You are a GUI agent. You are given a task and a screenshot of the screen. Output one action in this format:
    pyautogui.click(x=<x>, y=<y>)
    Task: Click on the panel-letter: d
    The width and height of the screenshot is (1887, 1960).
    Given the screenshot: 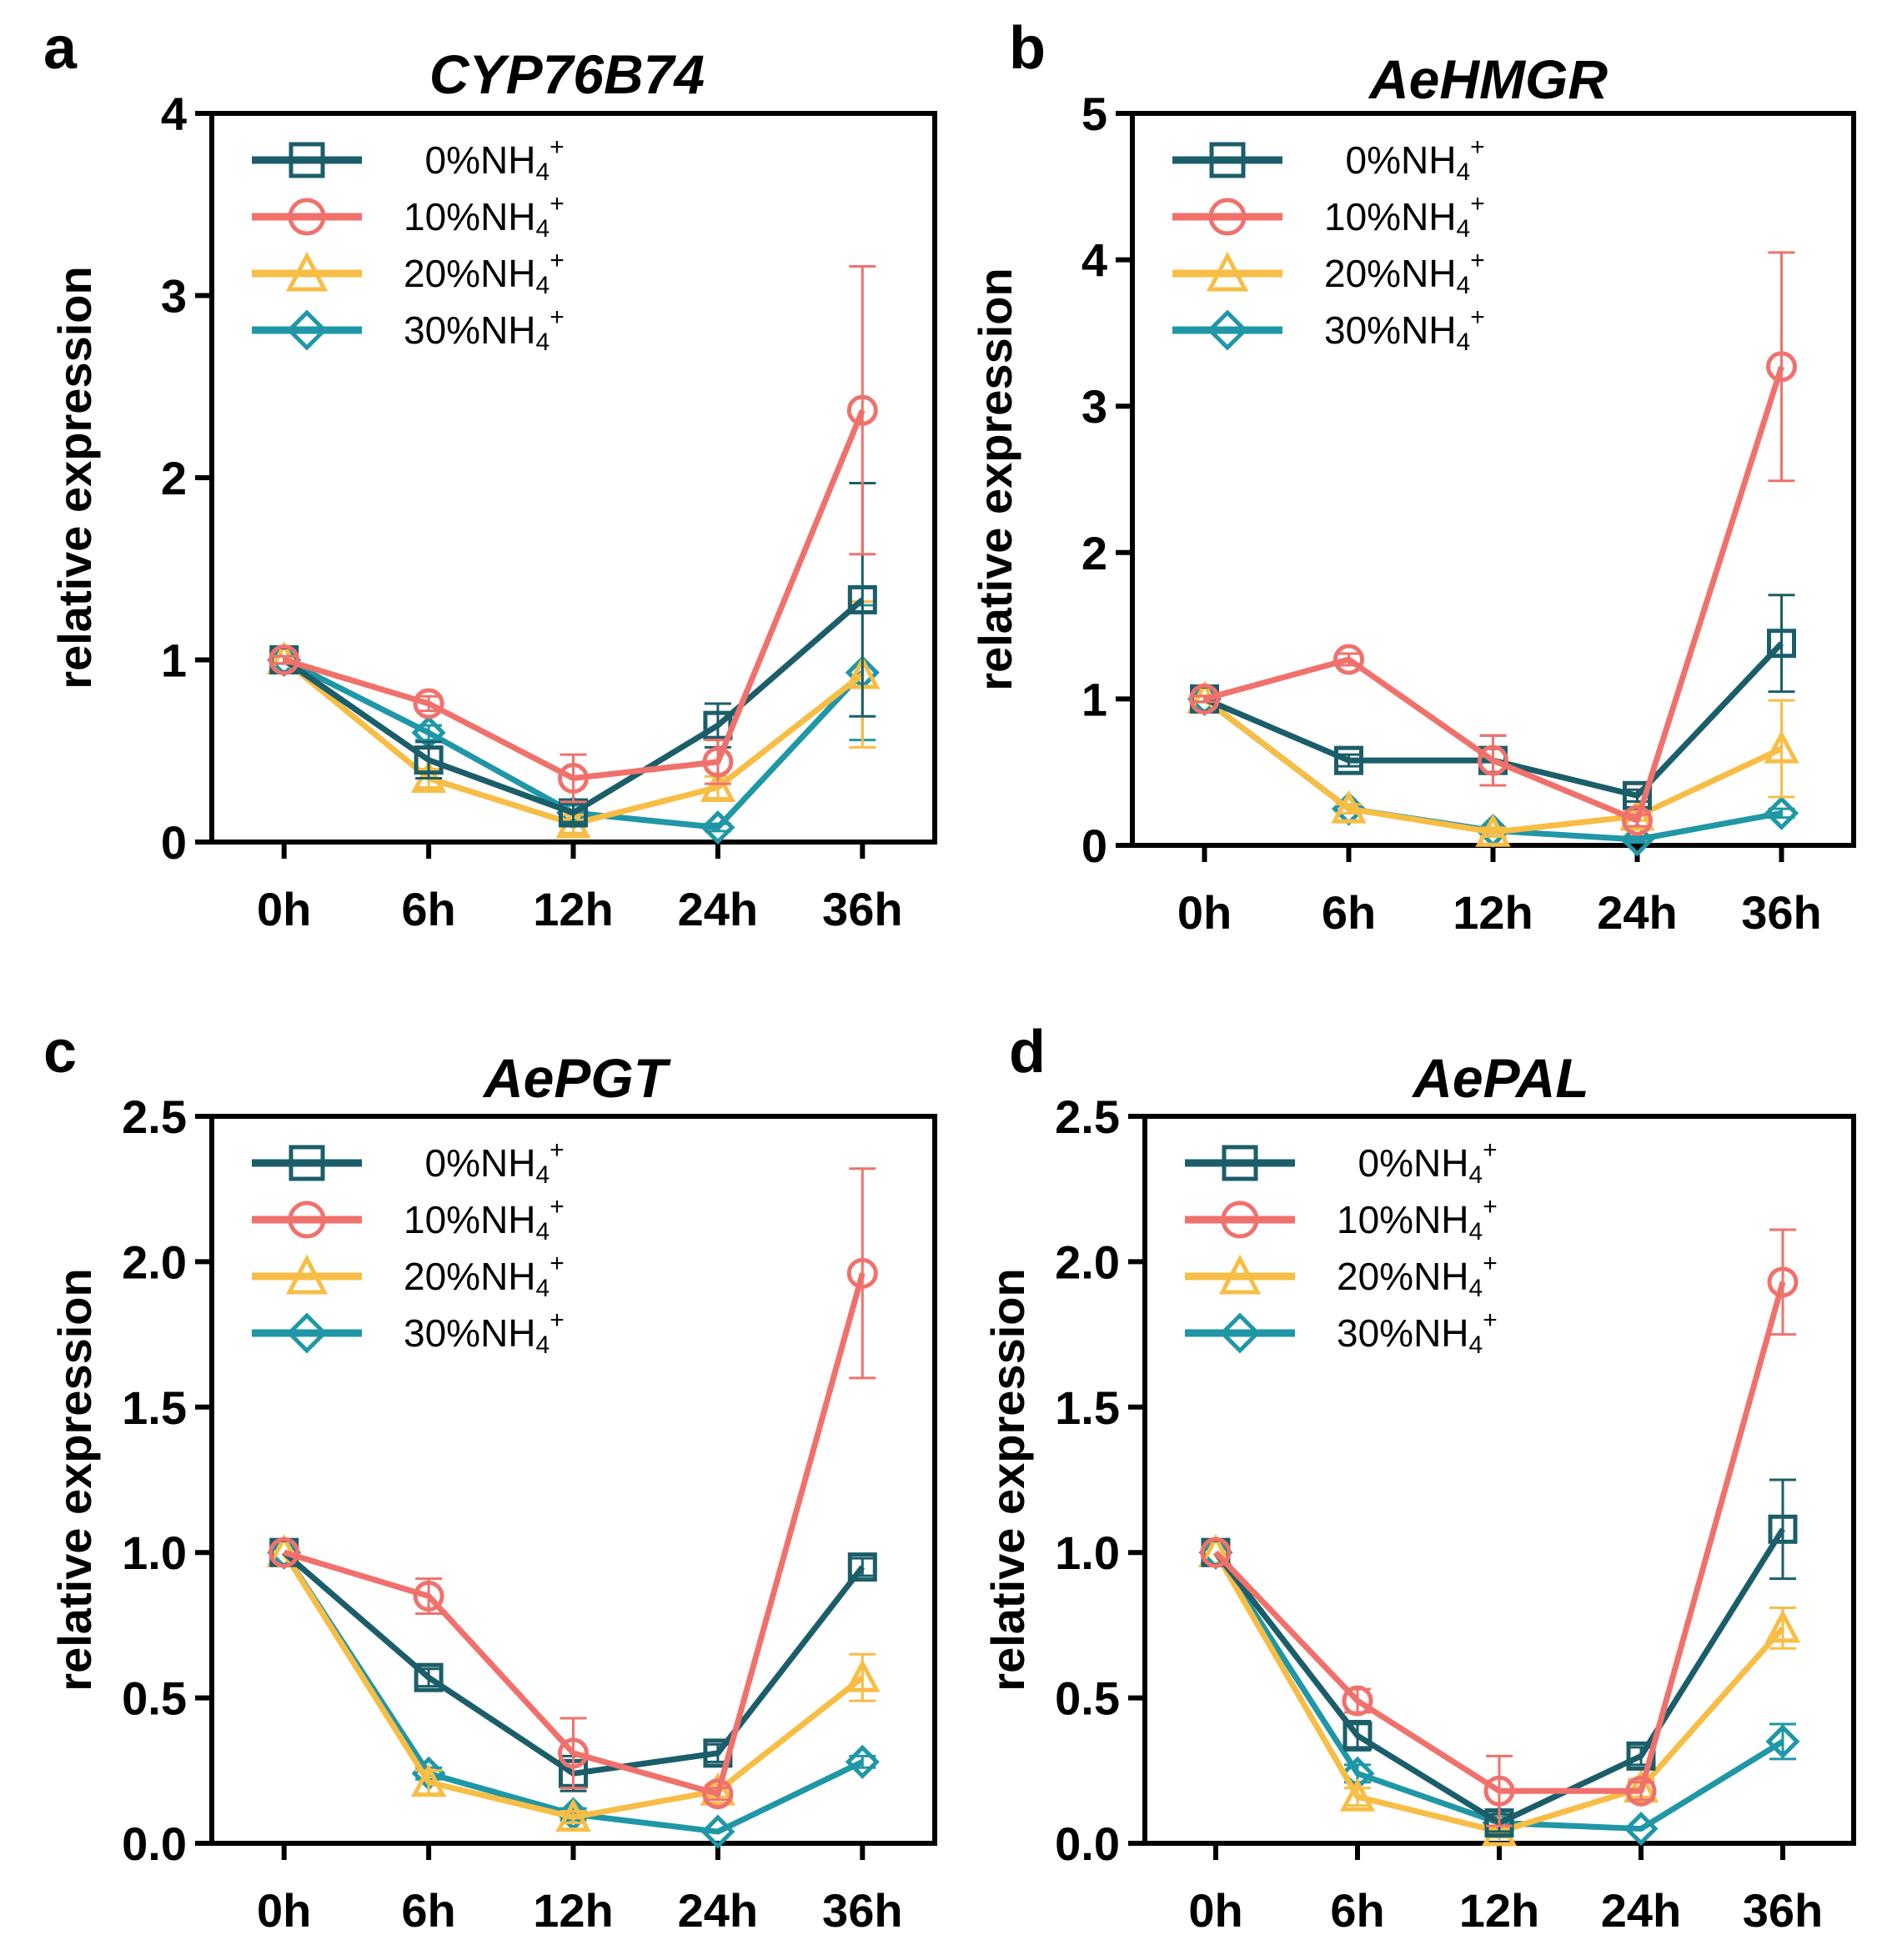 What is the action you would take?
    pyautogui.click(x=1027, y=1052)
    